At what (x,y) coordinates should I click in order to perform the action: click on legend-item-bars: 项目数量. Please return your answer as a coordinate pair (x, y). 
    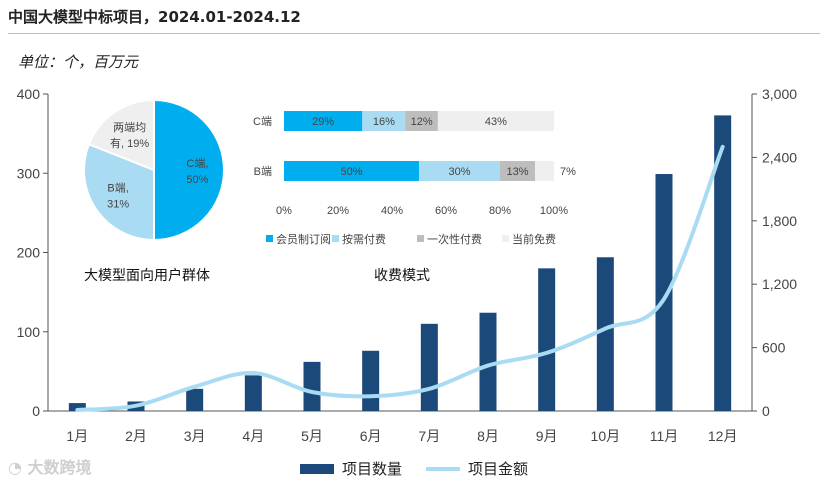
    Looking at the image, I should click on (351, 468).